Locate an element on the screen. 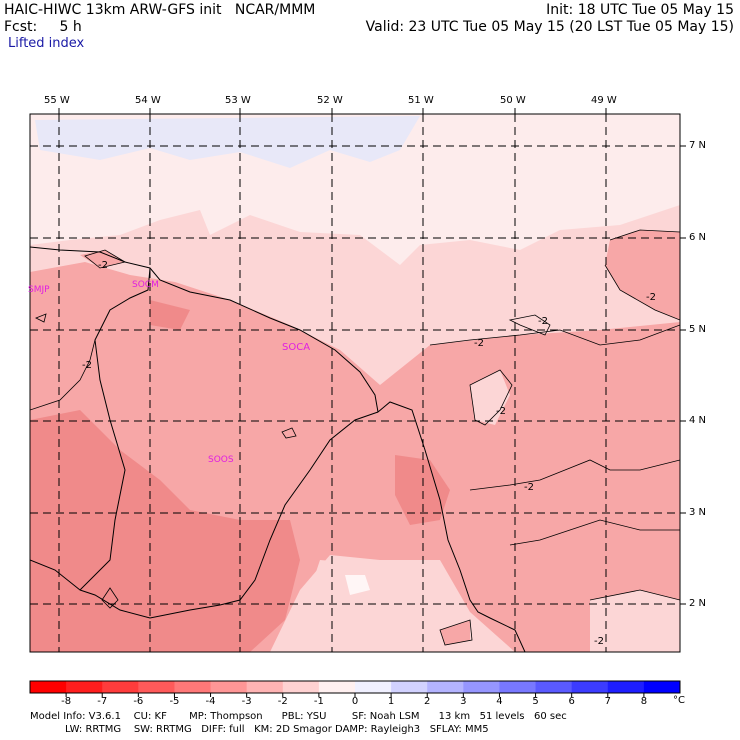 The width and height of the screenshot is (740, 740). station-socm: SOCM is located at coordinates (145, 285).